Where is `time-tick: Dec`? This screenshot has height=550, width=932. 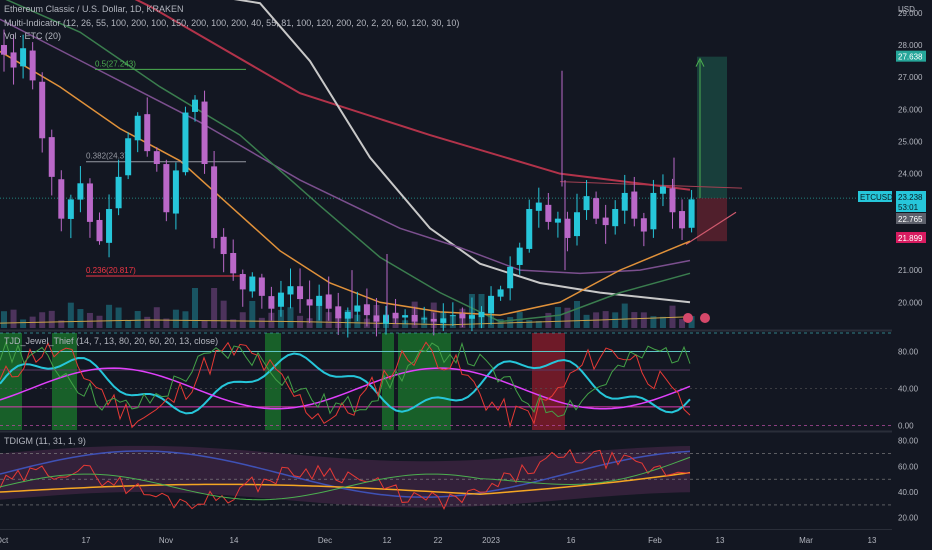 time-tick: Dec is located at coordinates (325, 540).